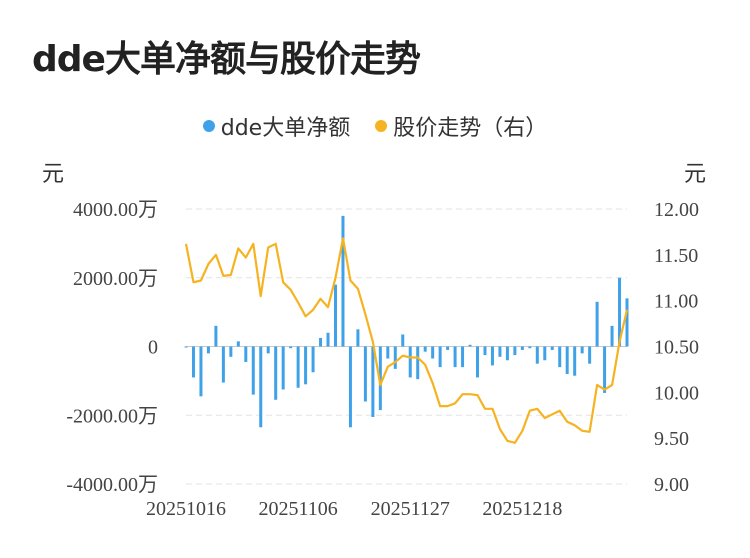 The image size is (750, 558). I want to click on left-axis-tick-label: -4000.00万, so click(112, 485).